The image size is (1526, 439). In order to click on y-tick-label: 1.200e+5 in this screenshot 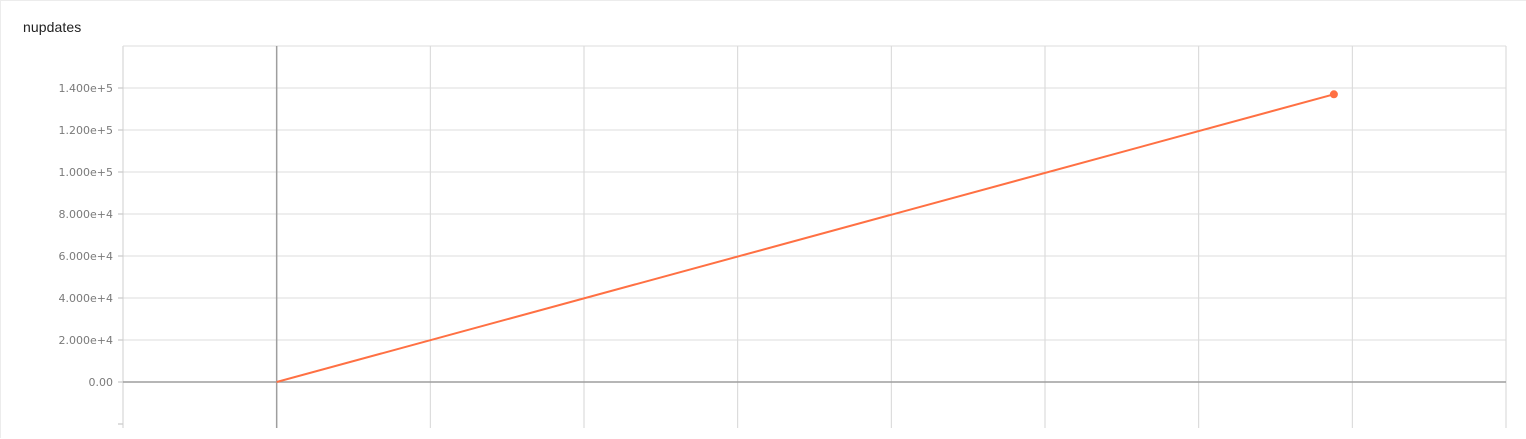, I will do `click(86, 130)`.